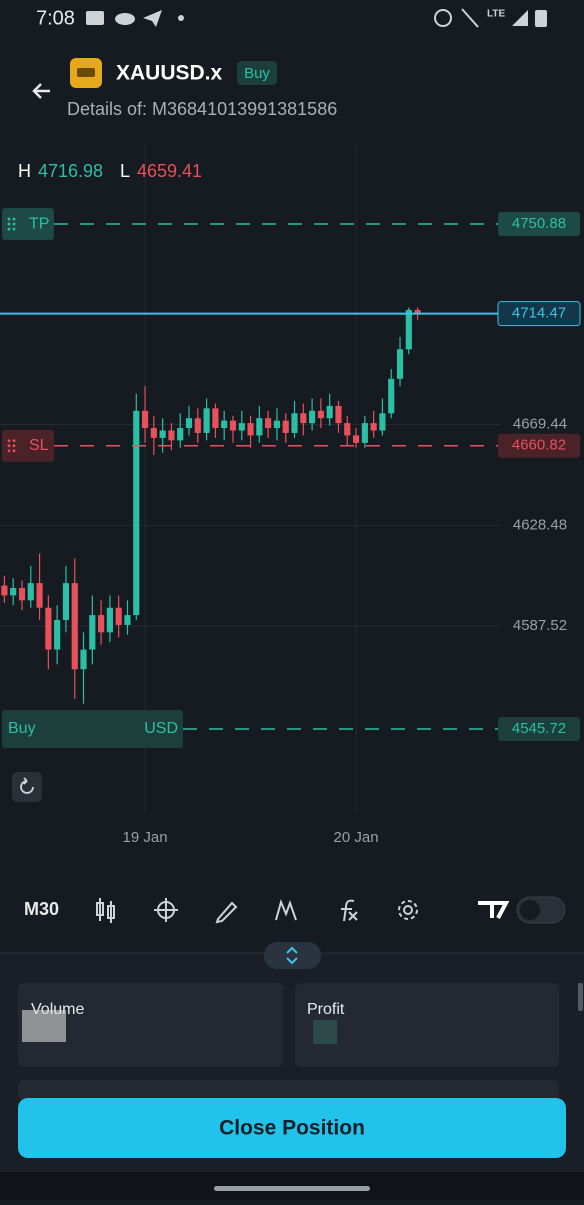 The height and width of the screenshot is (1205, 584). I want to click on level-label: SL, so click(39, 445).